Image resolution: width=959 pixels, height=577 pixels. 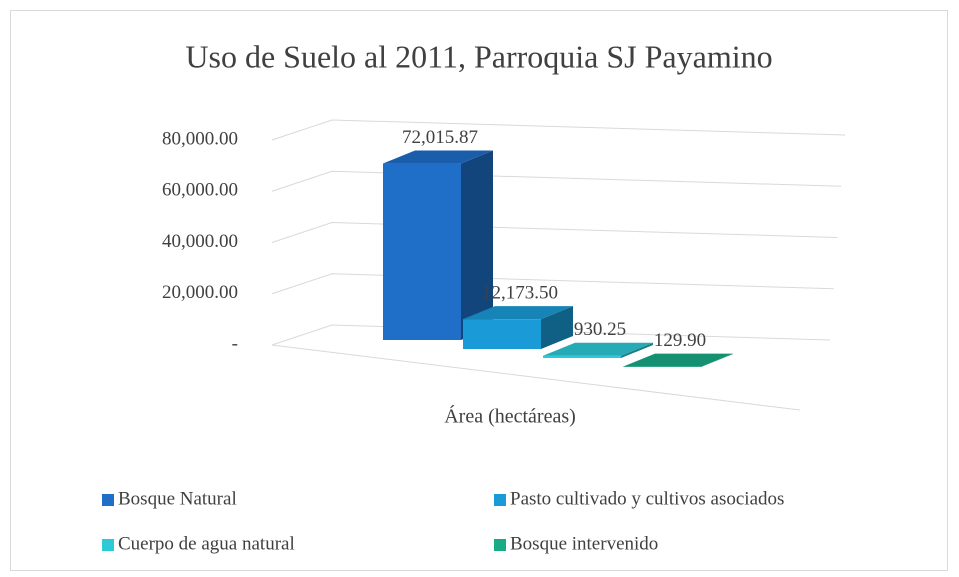 What do you see at coordinates (647, 498) in the screenshot?
I see `legend-label: Pasto cultivado y cultivos asociados` at bounding box center [647, 498].